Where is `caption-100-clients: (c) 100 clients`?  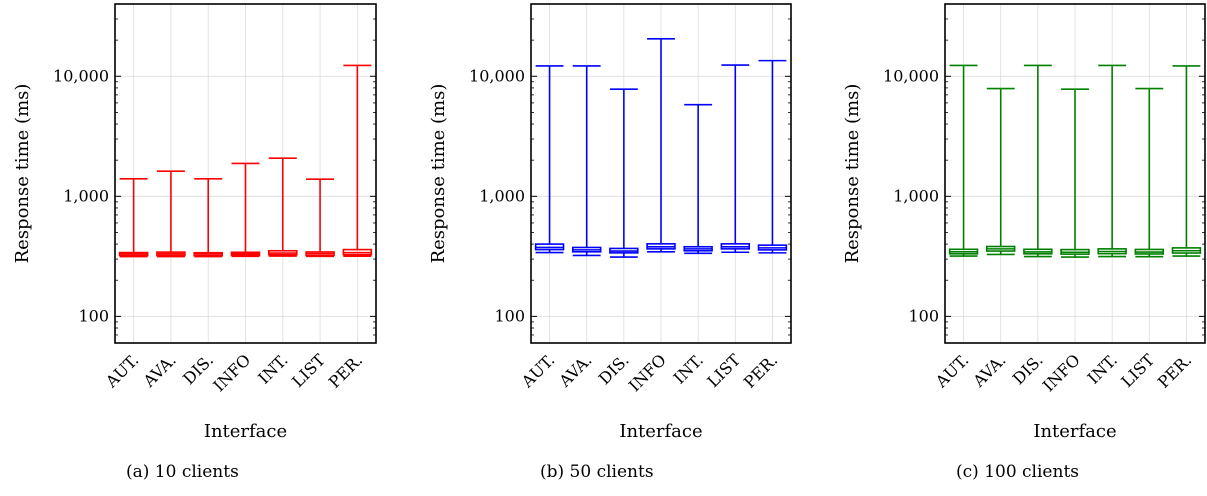 caption-100-clients: (c) 100 clients is located at coordinates (1018, 472).